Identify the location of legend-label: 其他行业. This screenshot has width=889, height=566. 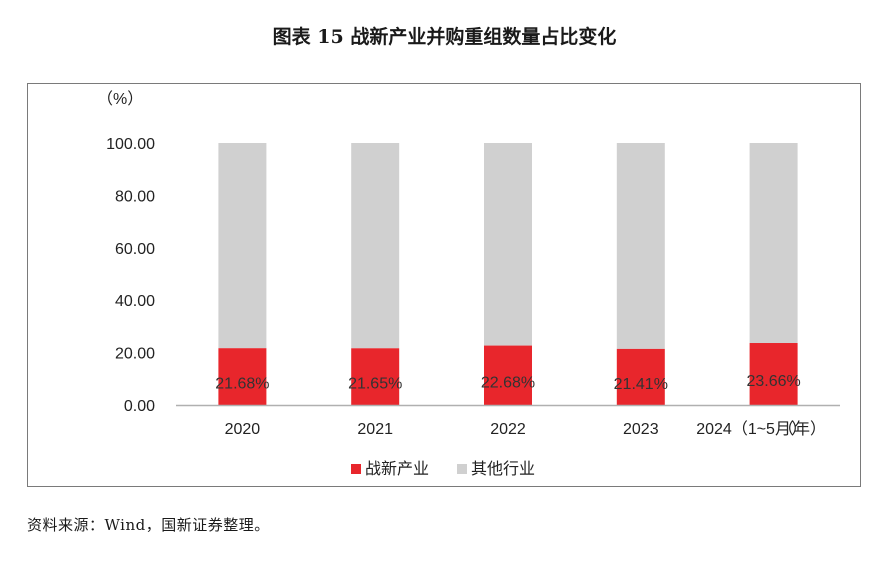
(503, 469).